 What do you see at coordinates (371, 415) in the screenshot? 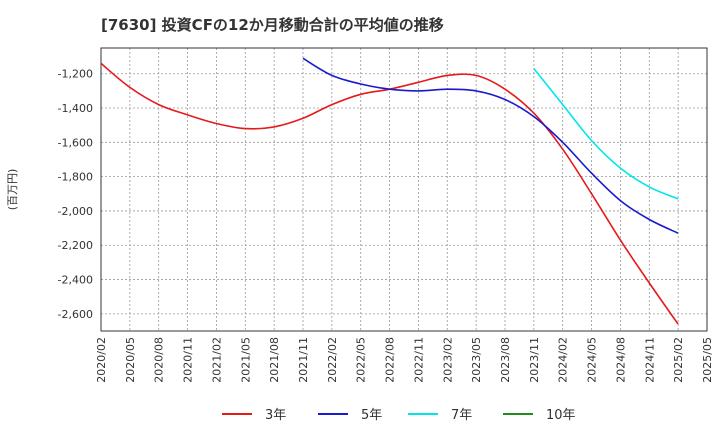
I see `legend-label: 5年` at bounding box center [371, 415].